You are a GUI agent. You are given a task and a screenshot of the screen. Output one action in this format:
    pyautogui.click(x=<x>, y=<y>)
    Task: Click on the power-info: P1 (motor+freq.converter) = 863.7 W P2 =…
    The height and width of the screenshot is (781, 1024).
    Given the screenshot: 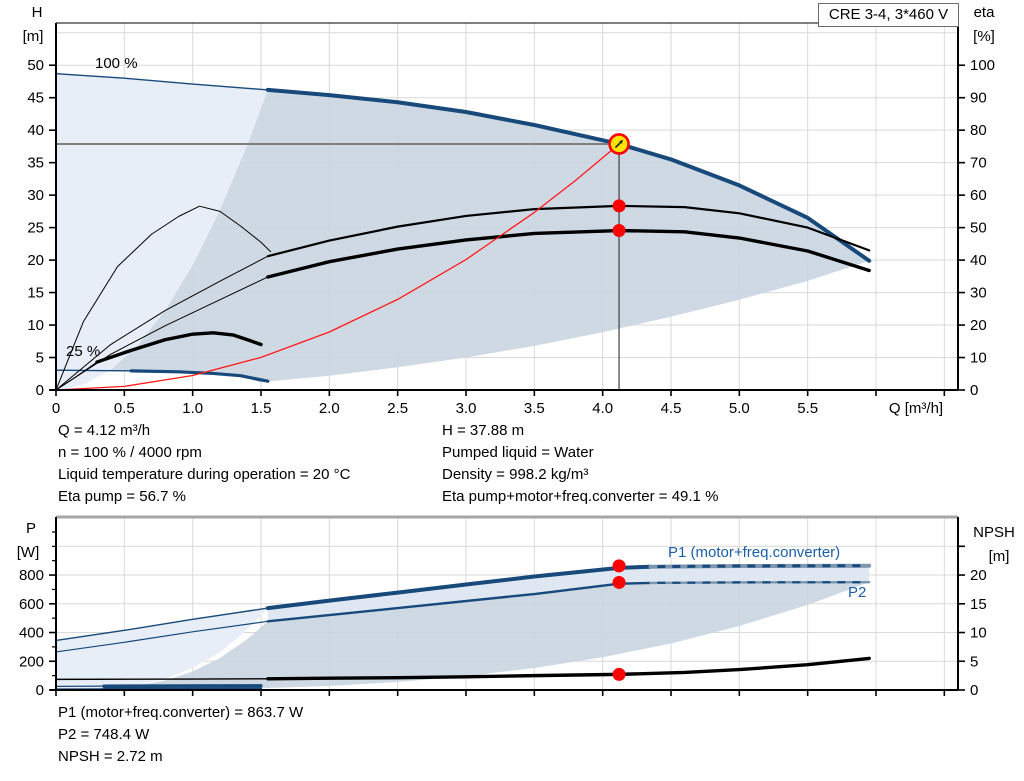 What is the action you would take?
    pyautogui.click(x=180, y=735)
    